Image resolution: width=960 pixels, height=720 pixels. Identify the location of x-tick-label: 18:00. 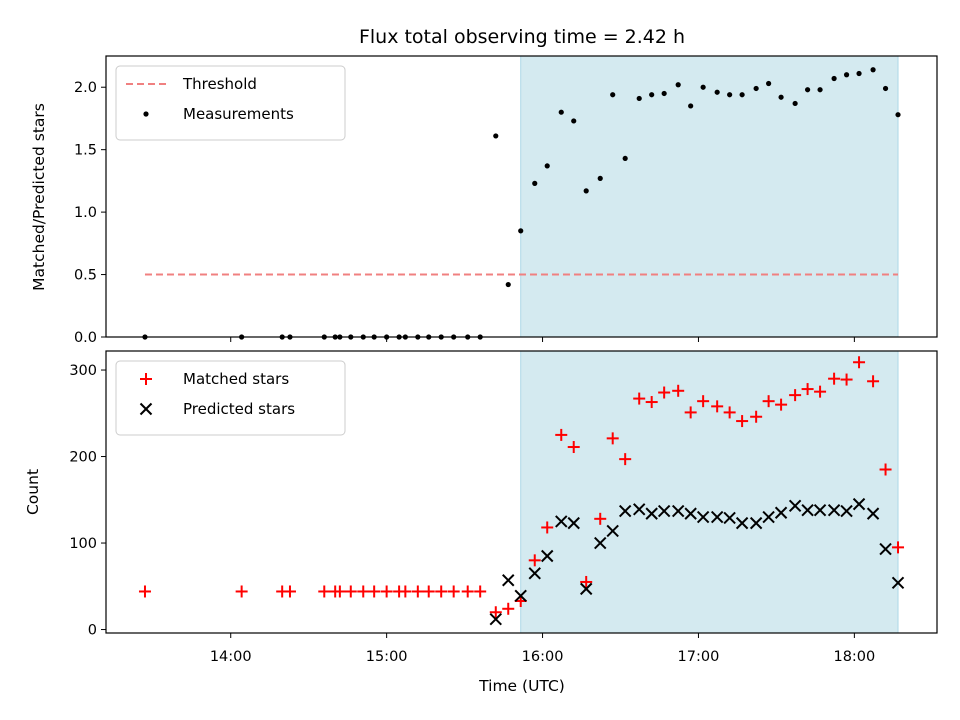
(854, 657).